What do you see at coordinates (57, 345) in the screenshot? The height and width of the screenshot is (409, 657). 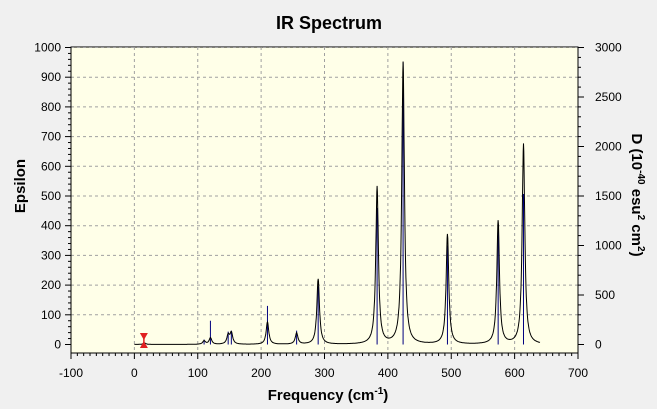 I see `y-tick-label: 0` at bounding box center [57, 345].